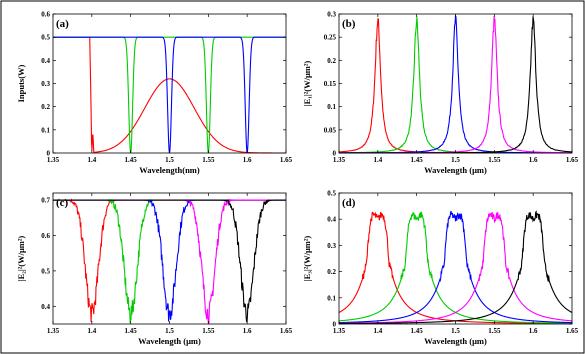 The width and height of the screenshot is (585, 354). I want to click on y-tick-label: 0.7, so click(45, 201).